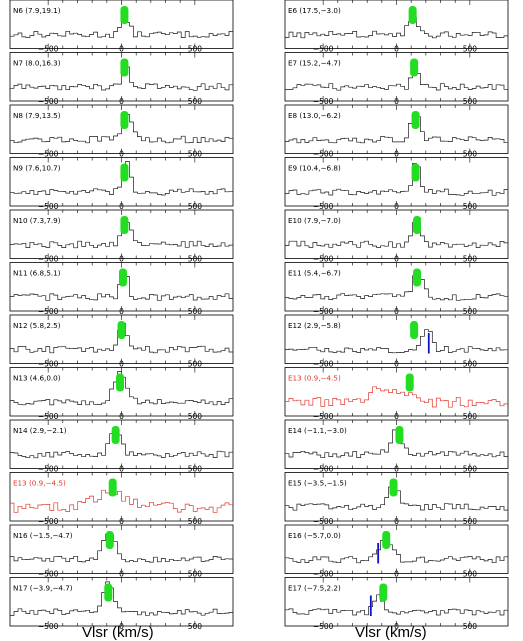  Describe the element at coordinates (314, 10) in the screenshot. I see `panel-label: E6 (17.5,−3.0)` at that location.